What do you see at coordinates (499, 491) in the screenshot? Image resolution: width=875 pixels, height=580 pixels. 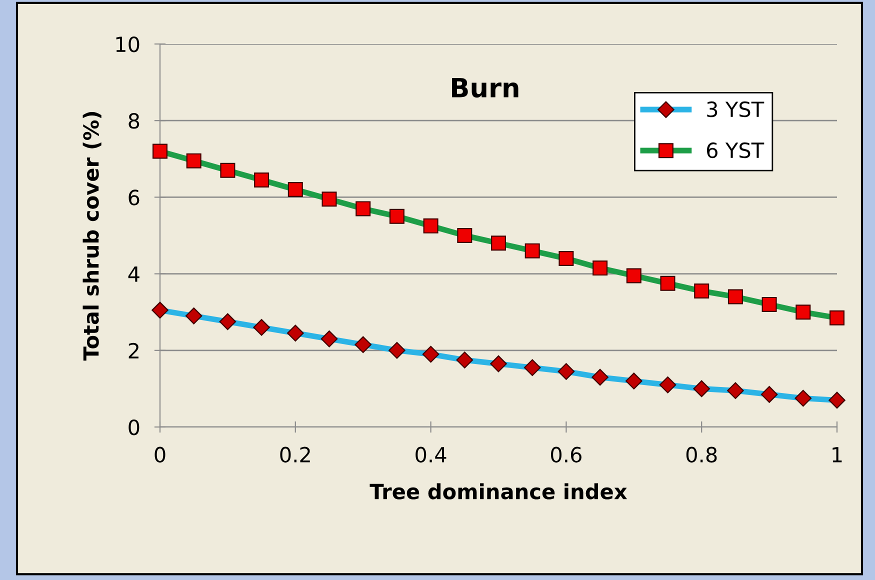 I see `x-axis-title: Tree dominance index` at bounding box center [499, 491].